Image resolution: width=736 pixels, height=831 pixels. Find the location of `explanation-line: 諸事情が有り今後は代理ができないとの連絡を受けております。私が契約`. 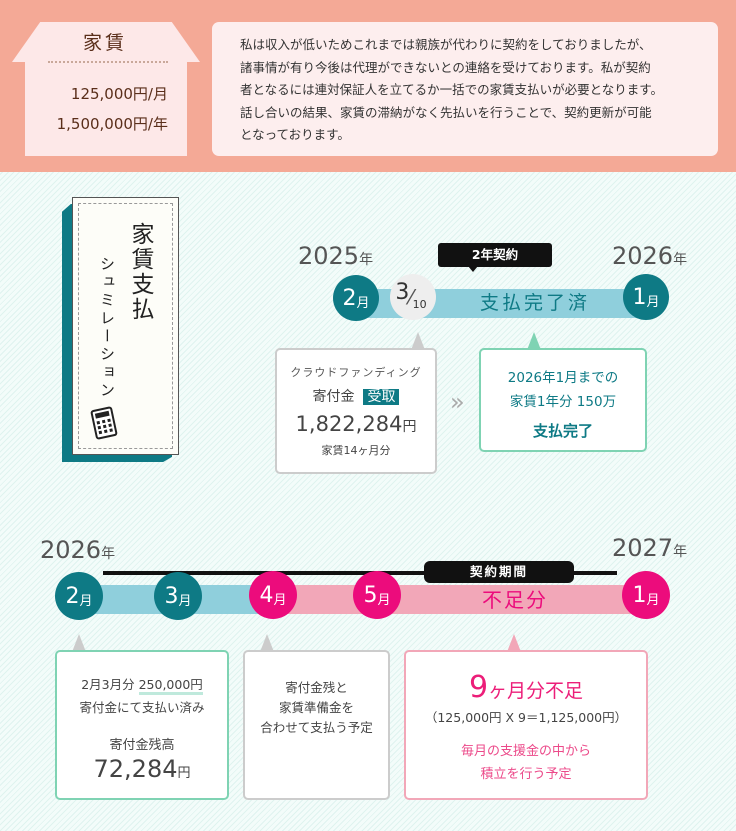

explanation-line: 諸事情が有り今後は代理ができないとの連絡を受けております。私が契約 is located at coordinates (445, 67).